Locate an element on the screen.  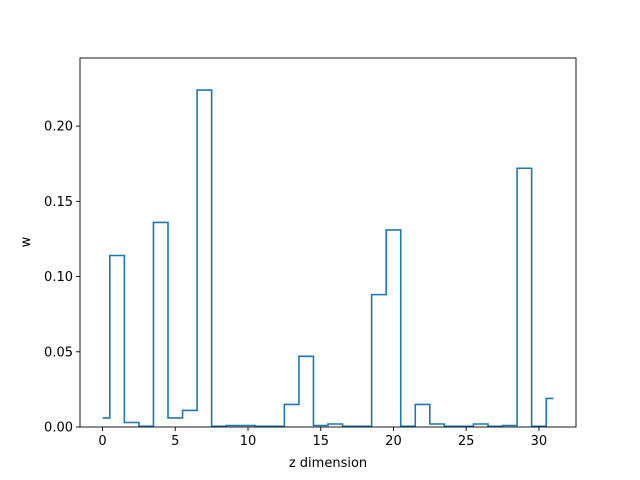
x-tick-label: 25 is located at coordinates (466, 441).